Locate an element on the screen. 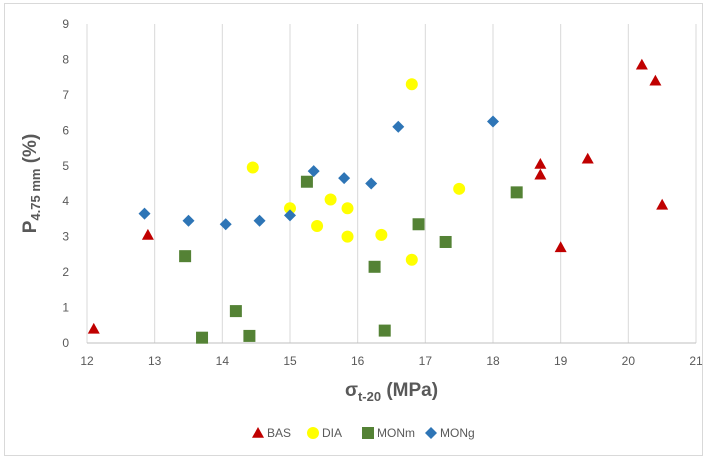 The height and width of the screenshot is (459, 707). x-tick-label: 13 is located at coordinates (155, 361).